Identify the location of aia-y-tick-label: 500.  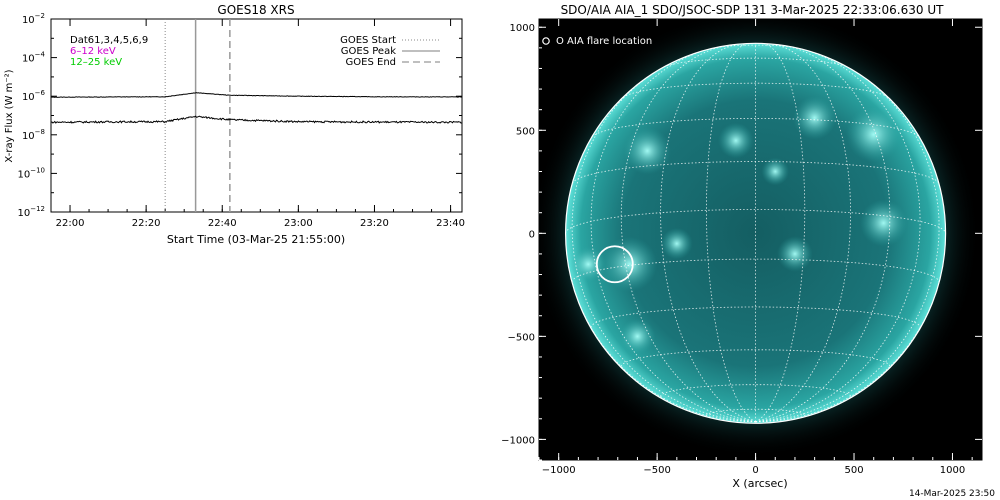
(525, 131).